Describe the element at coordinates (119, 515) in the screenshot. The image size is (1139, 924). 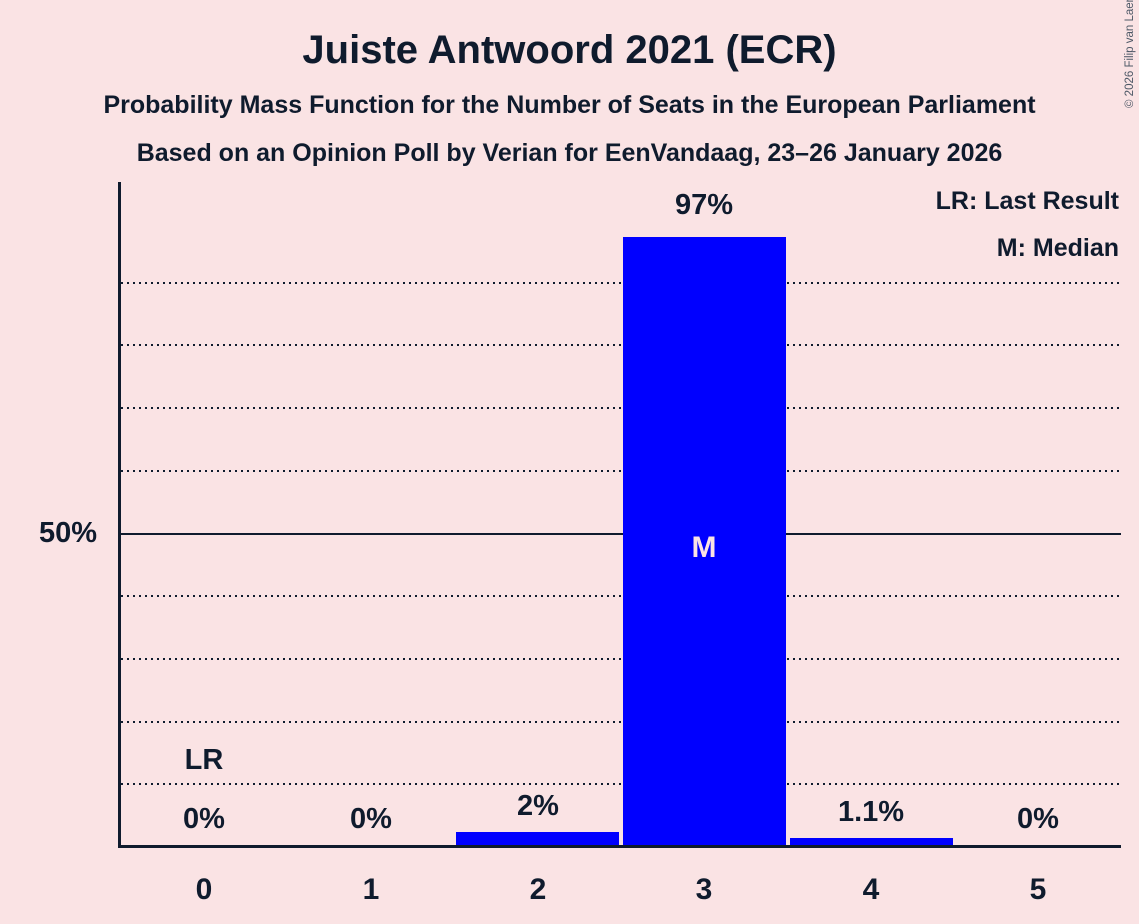
I see `y-axis-line` at that location.